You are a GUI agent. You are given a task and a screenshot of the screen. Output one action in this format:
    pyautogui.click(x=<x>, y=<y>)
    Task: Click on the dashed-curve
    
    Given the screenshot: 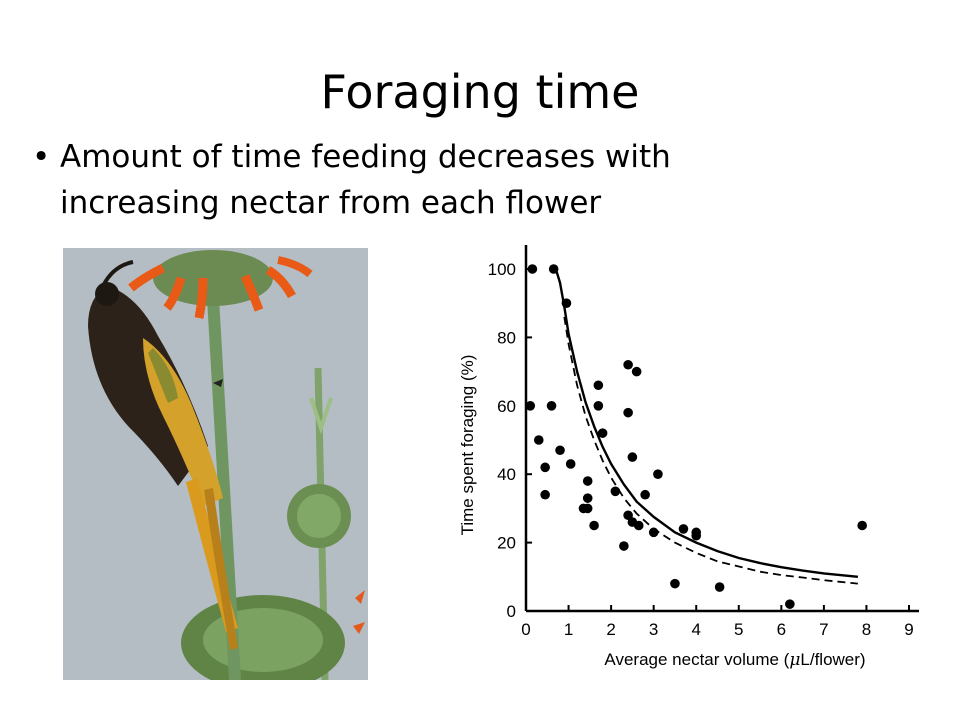 What is the action you would take?
    pyautogui.click(x=710, y=450)
    